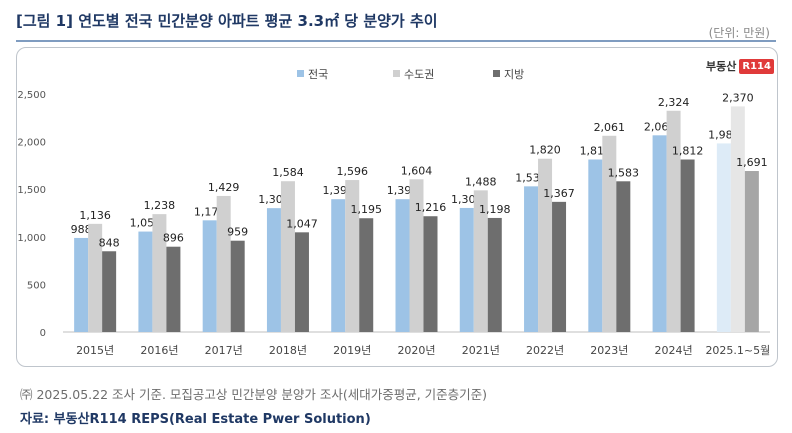 This screenshot has width=792, height=433. Describe the element at coordinates (31, 143) in the screenshot. I see `y-tick-label: 2,000` at that location.